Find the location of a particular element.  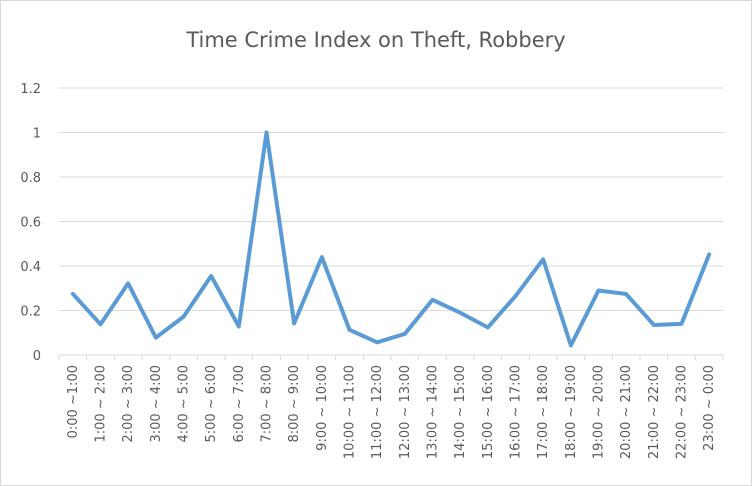

x-tick-label: 16:00 ~ 17:00 is located at coordinates (516, 412).